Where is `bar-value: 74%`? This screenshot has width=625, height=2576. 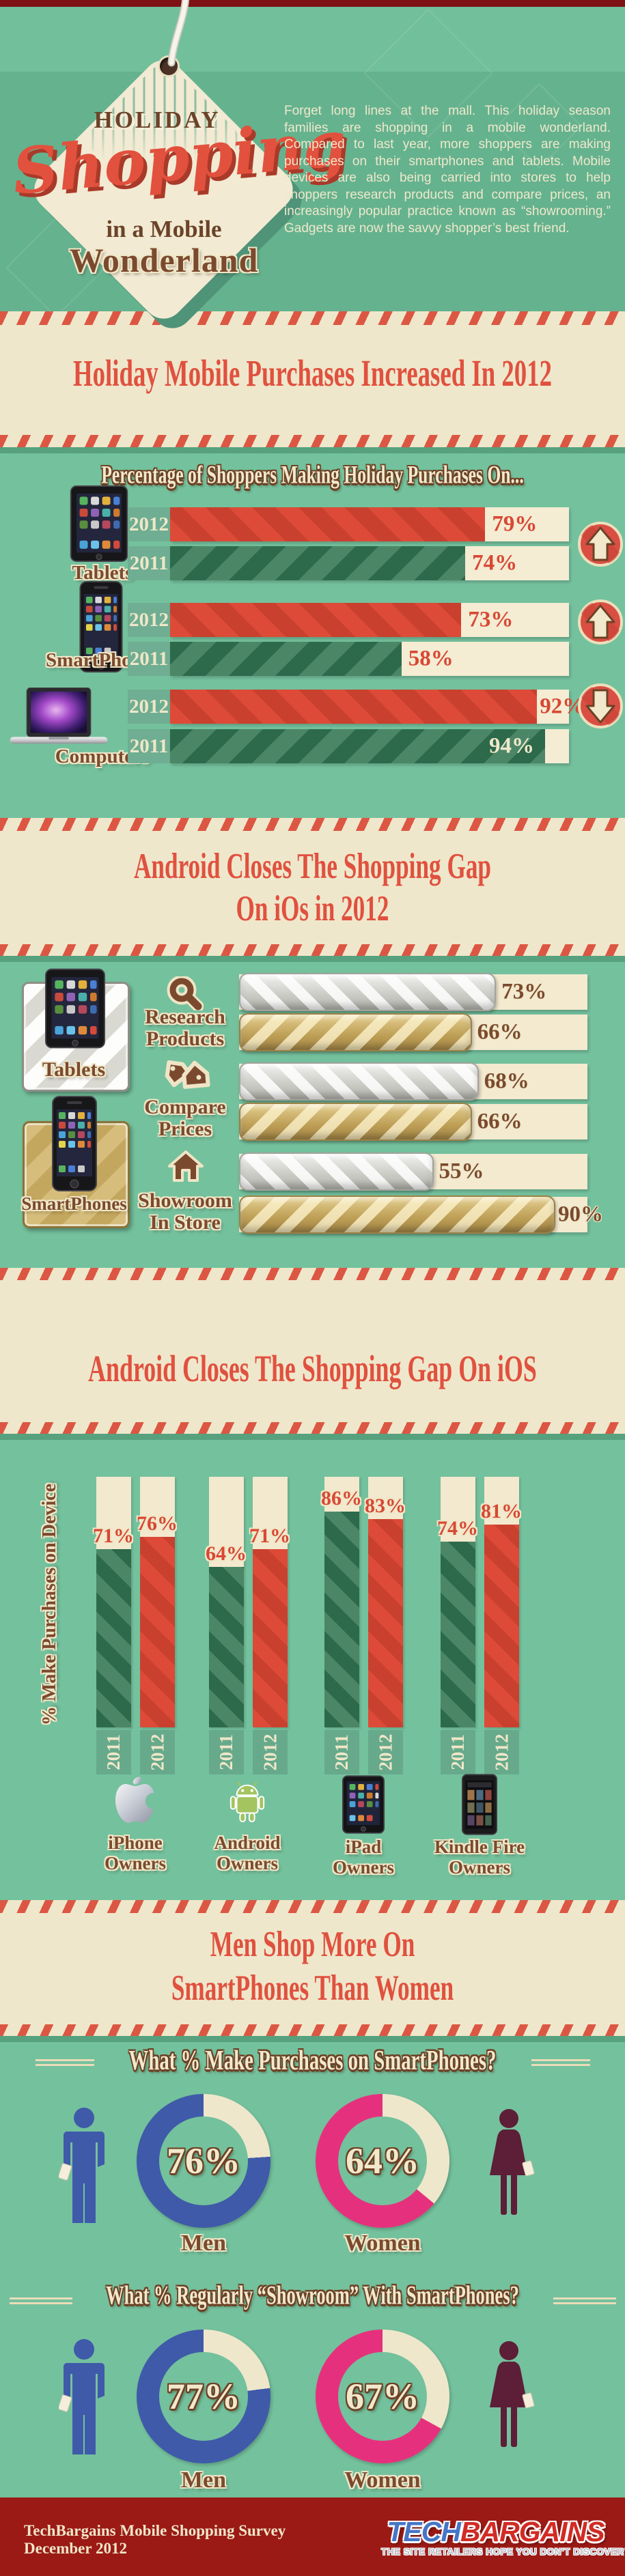 bar-value: 74% is located at coordinates (495, 563).